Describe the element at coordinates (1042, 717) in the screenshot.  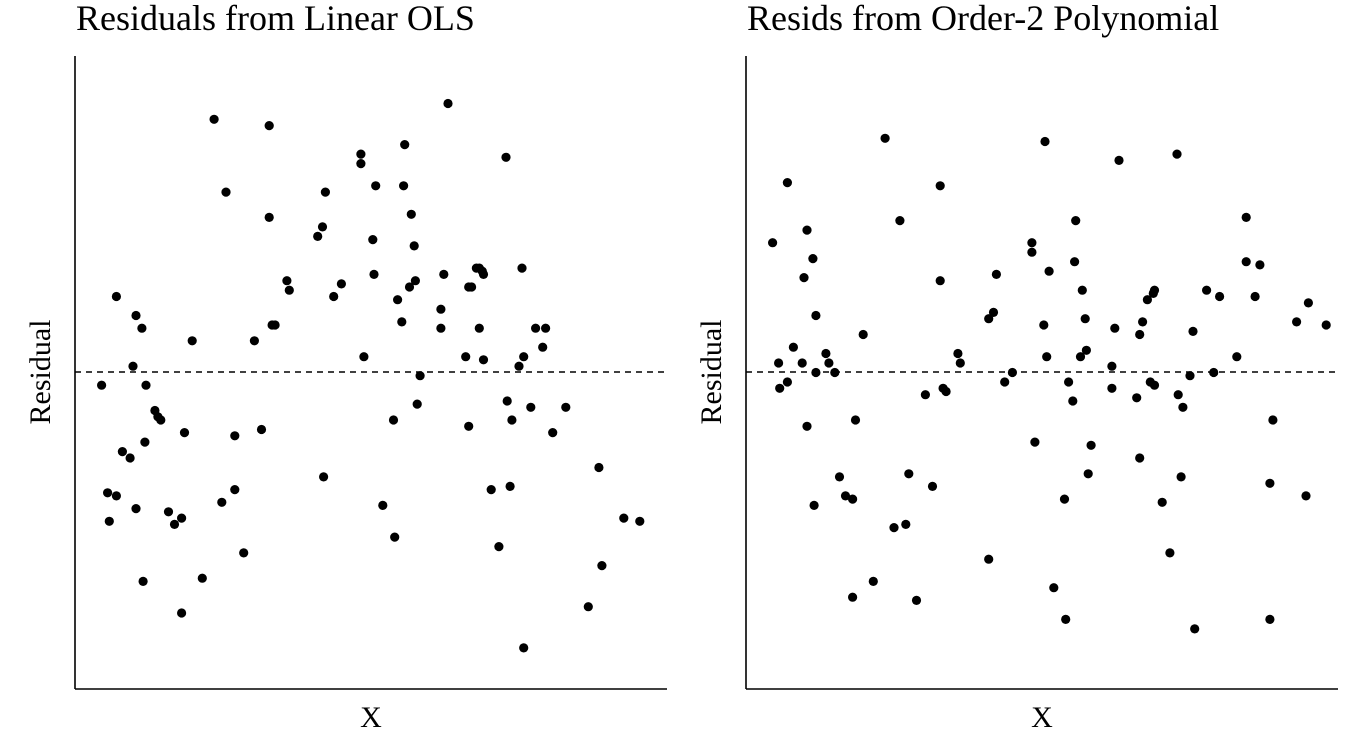
I see `right-x-axis-label: X` at that location.